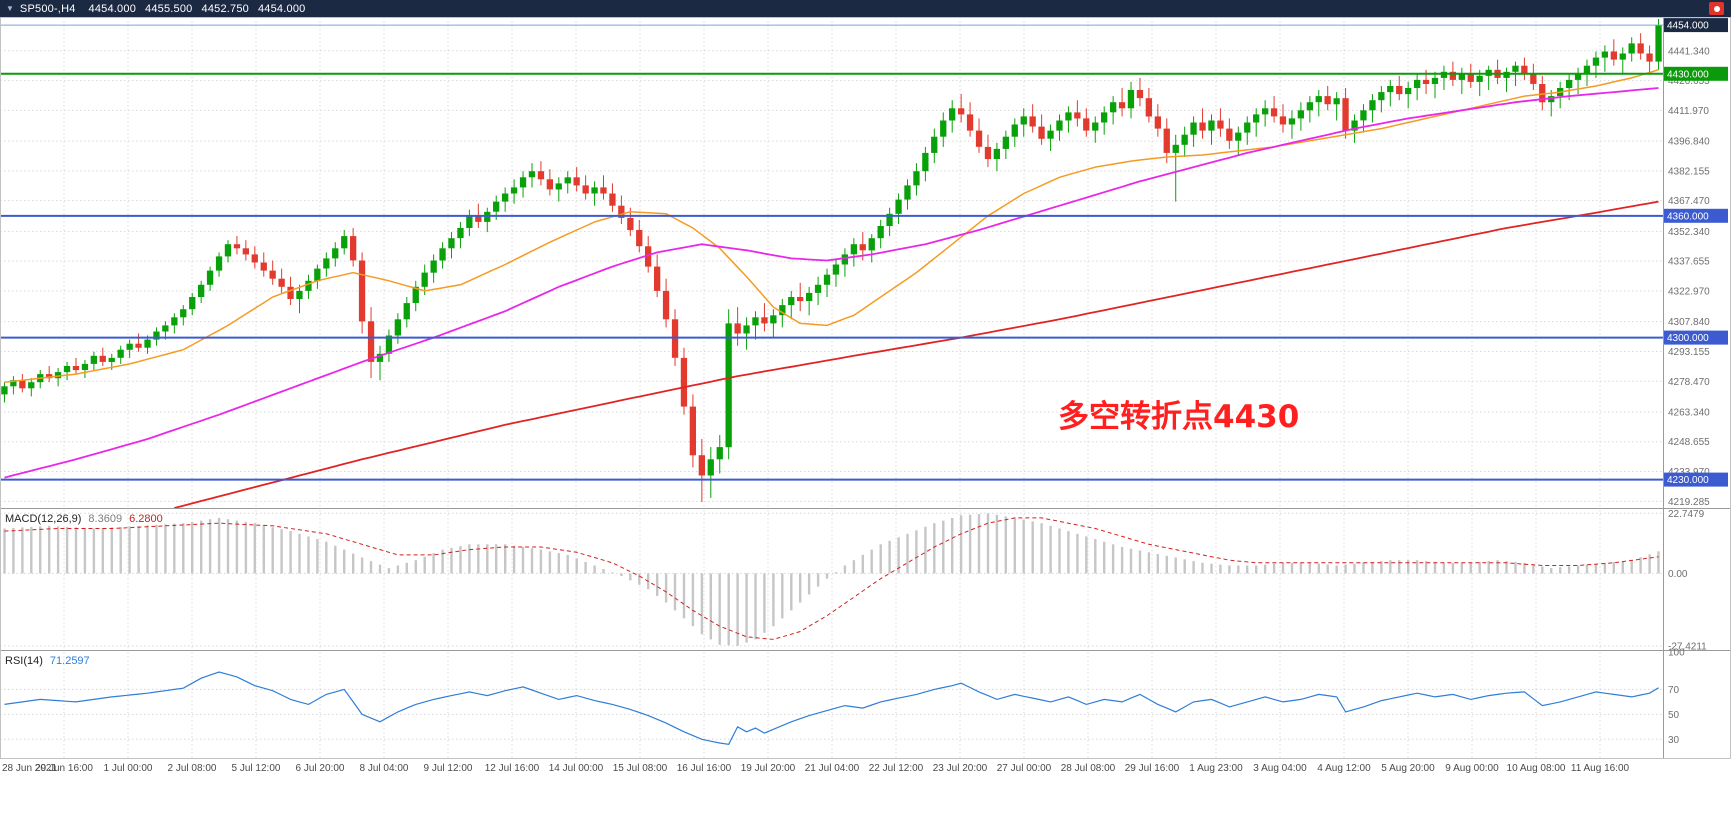 The height and width of the screenshot is (840, 1731). What do you see at coordinates (1686, 514) in the screenshot?
I see `svg-text: 22.7479` at bounding box center [1686, 514].